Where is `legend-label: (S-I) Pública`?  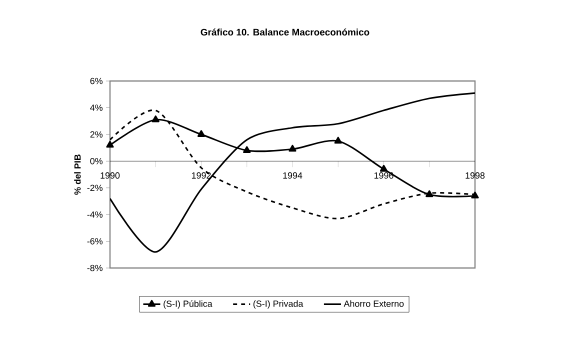 legend-label: (S-I) Pública is located at coordinates (188, 304).